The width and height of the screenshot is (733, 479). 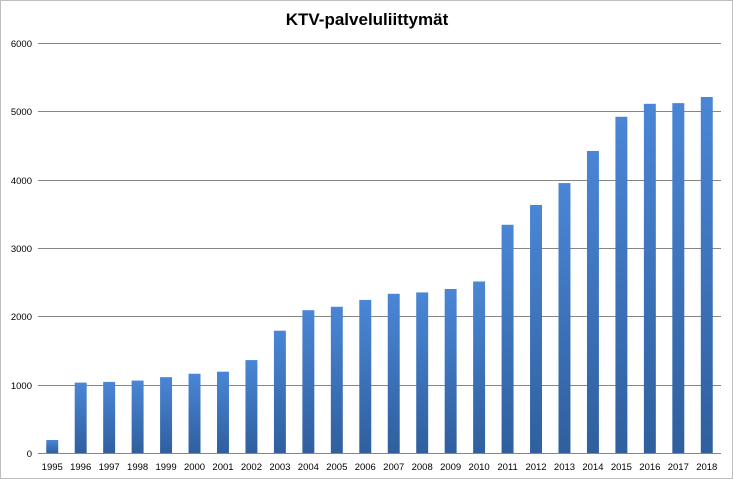 What do you see at coordinates (52, 467) in the screenshot?
I see `x-tick-label: 1995` at bounding box center [52, 467].